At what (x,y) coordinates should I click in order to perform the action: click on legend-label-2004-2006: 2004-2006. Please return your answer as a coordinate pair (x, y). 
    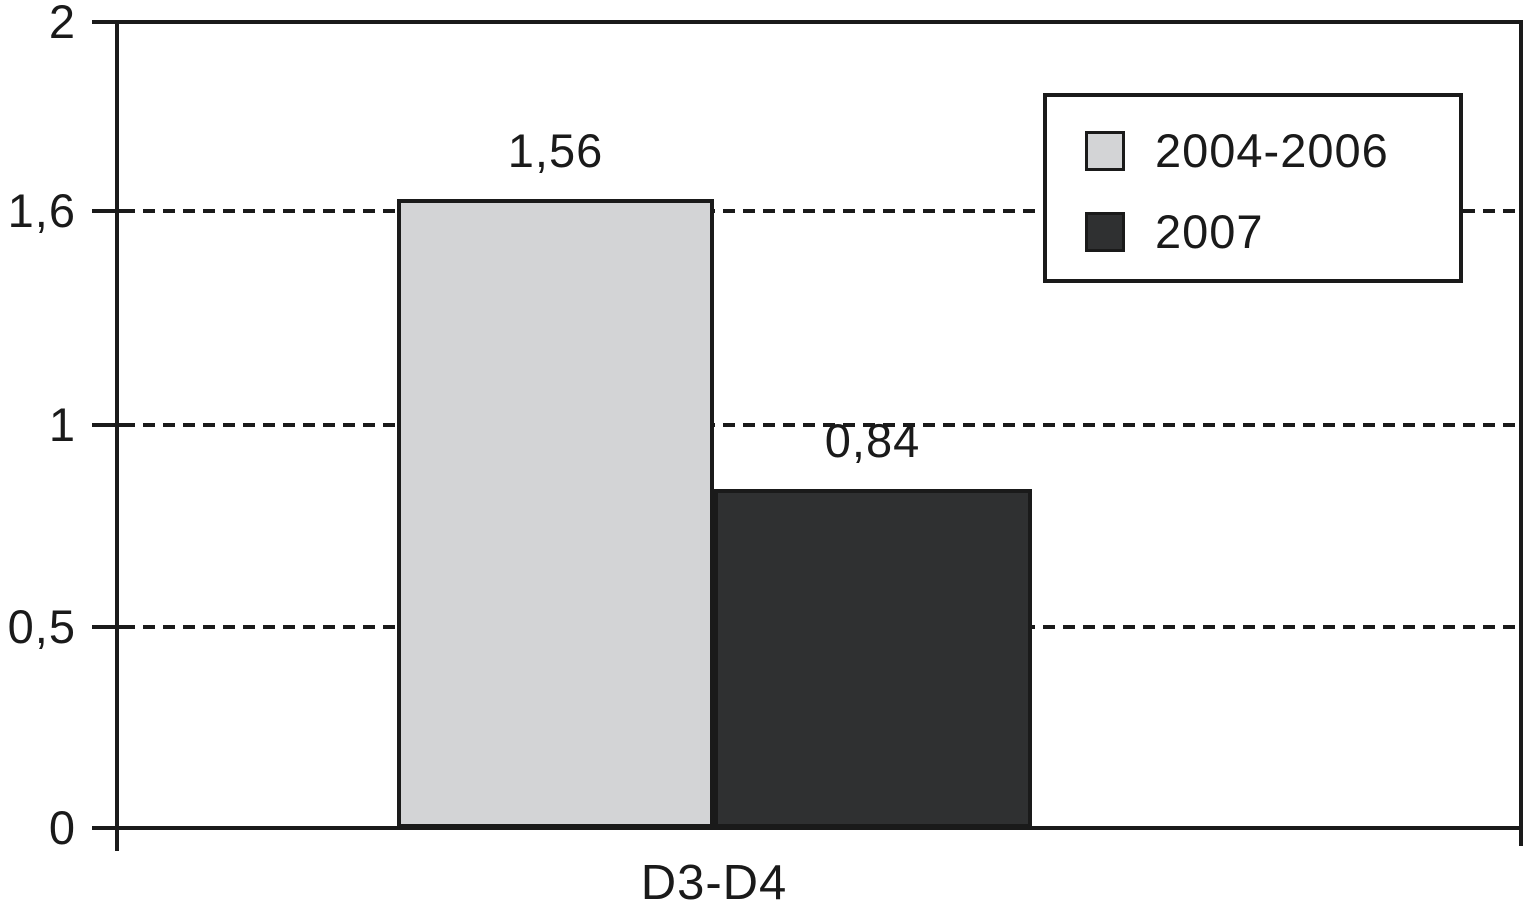
    Looking at the image, I should click on (1272, 150).